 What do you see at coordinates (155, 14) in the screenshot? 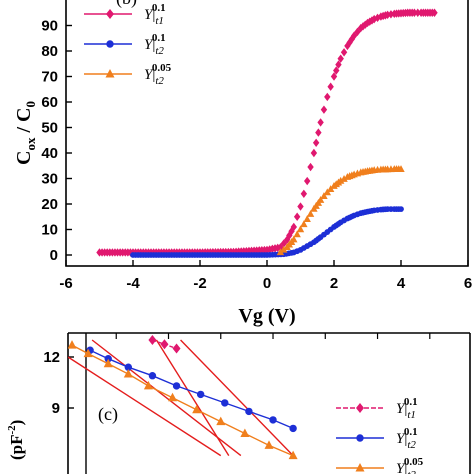
I see `legend-label: Y|t10.1` at bounding box center [155, 14].